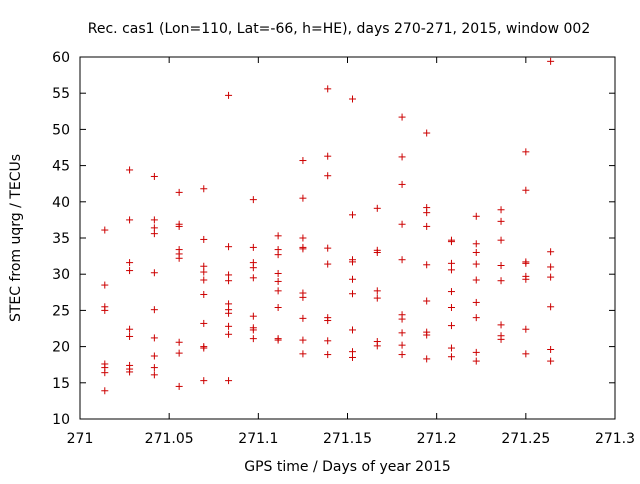 The width and height of the screenshot is (640, 484). Describe the element at coordinates (347, 439) in the screenshot. I see `x-tick-label: 271.15` at that location.